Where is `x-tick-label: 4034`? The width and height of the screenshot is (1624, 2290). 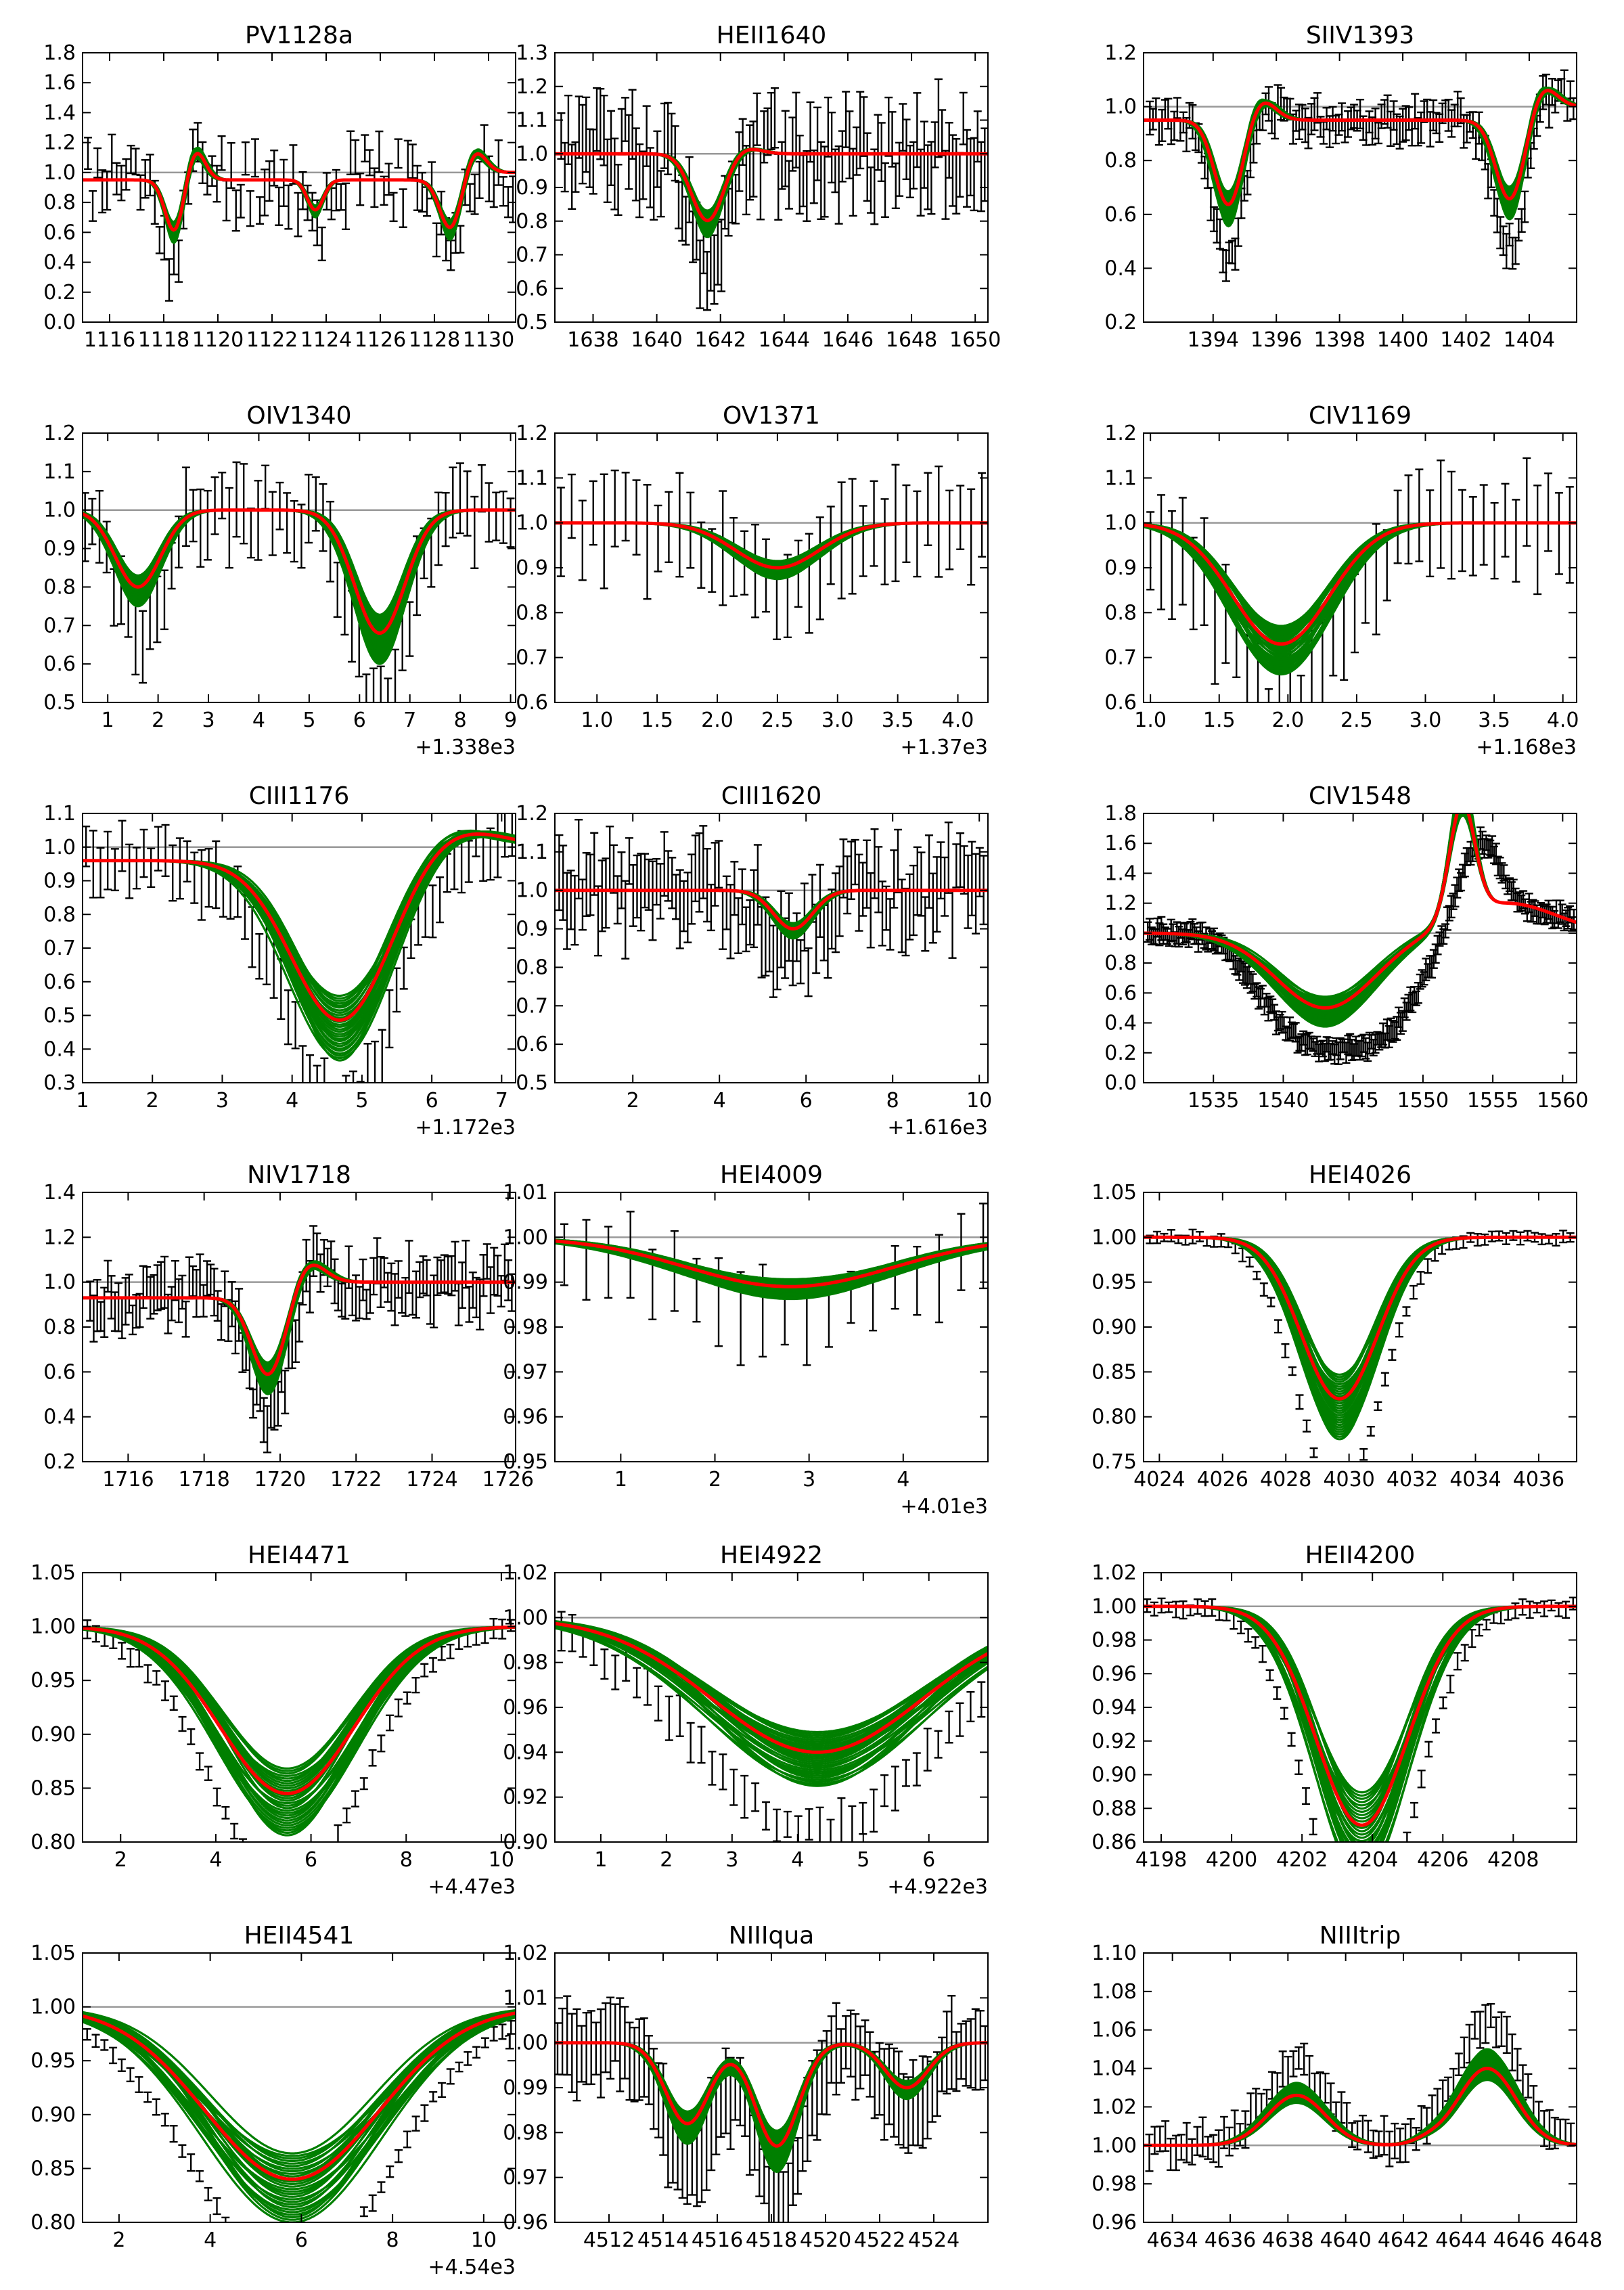 x-tick-label: 4034 is located at coordinates (1475, 1480).